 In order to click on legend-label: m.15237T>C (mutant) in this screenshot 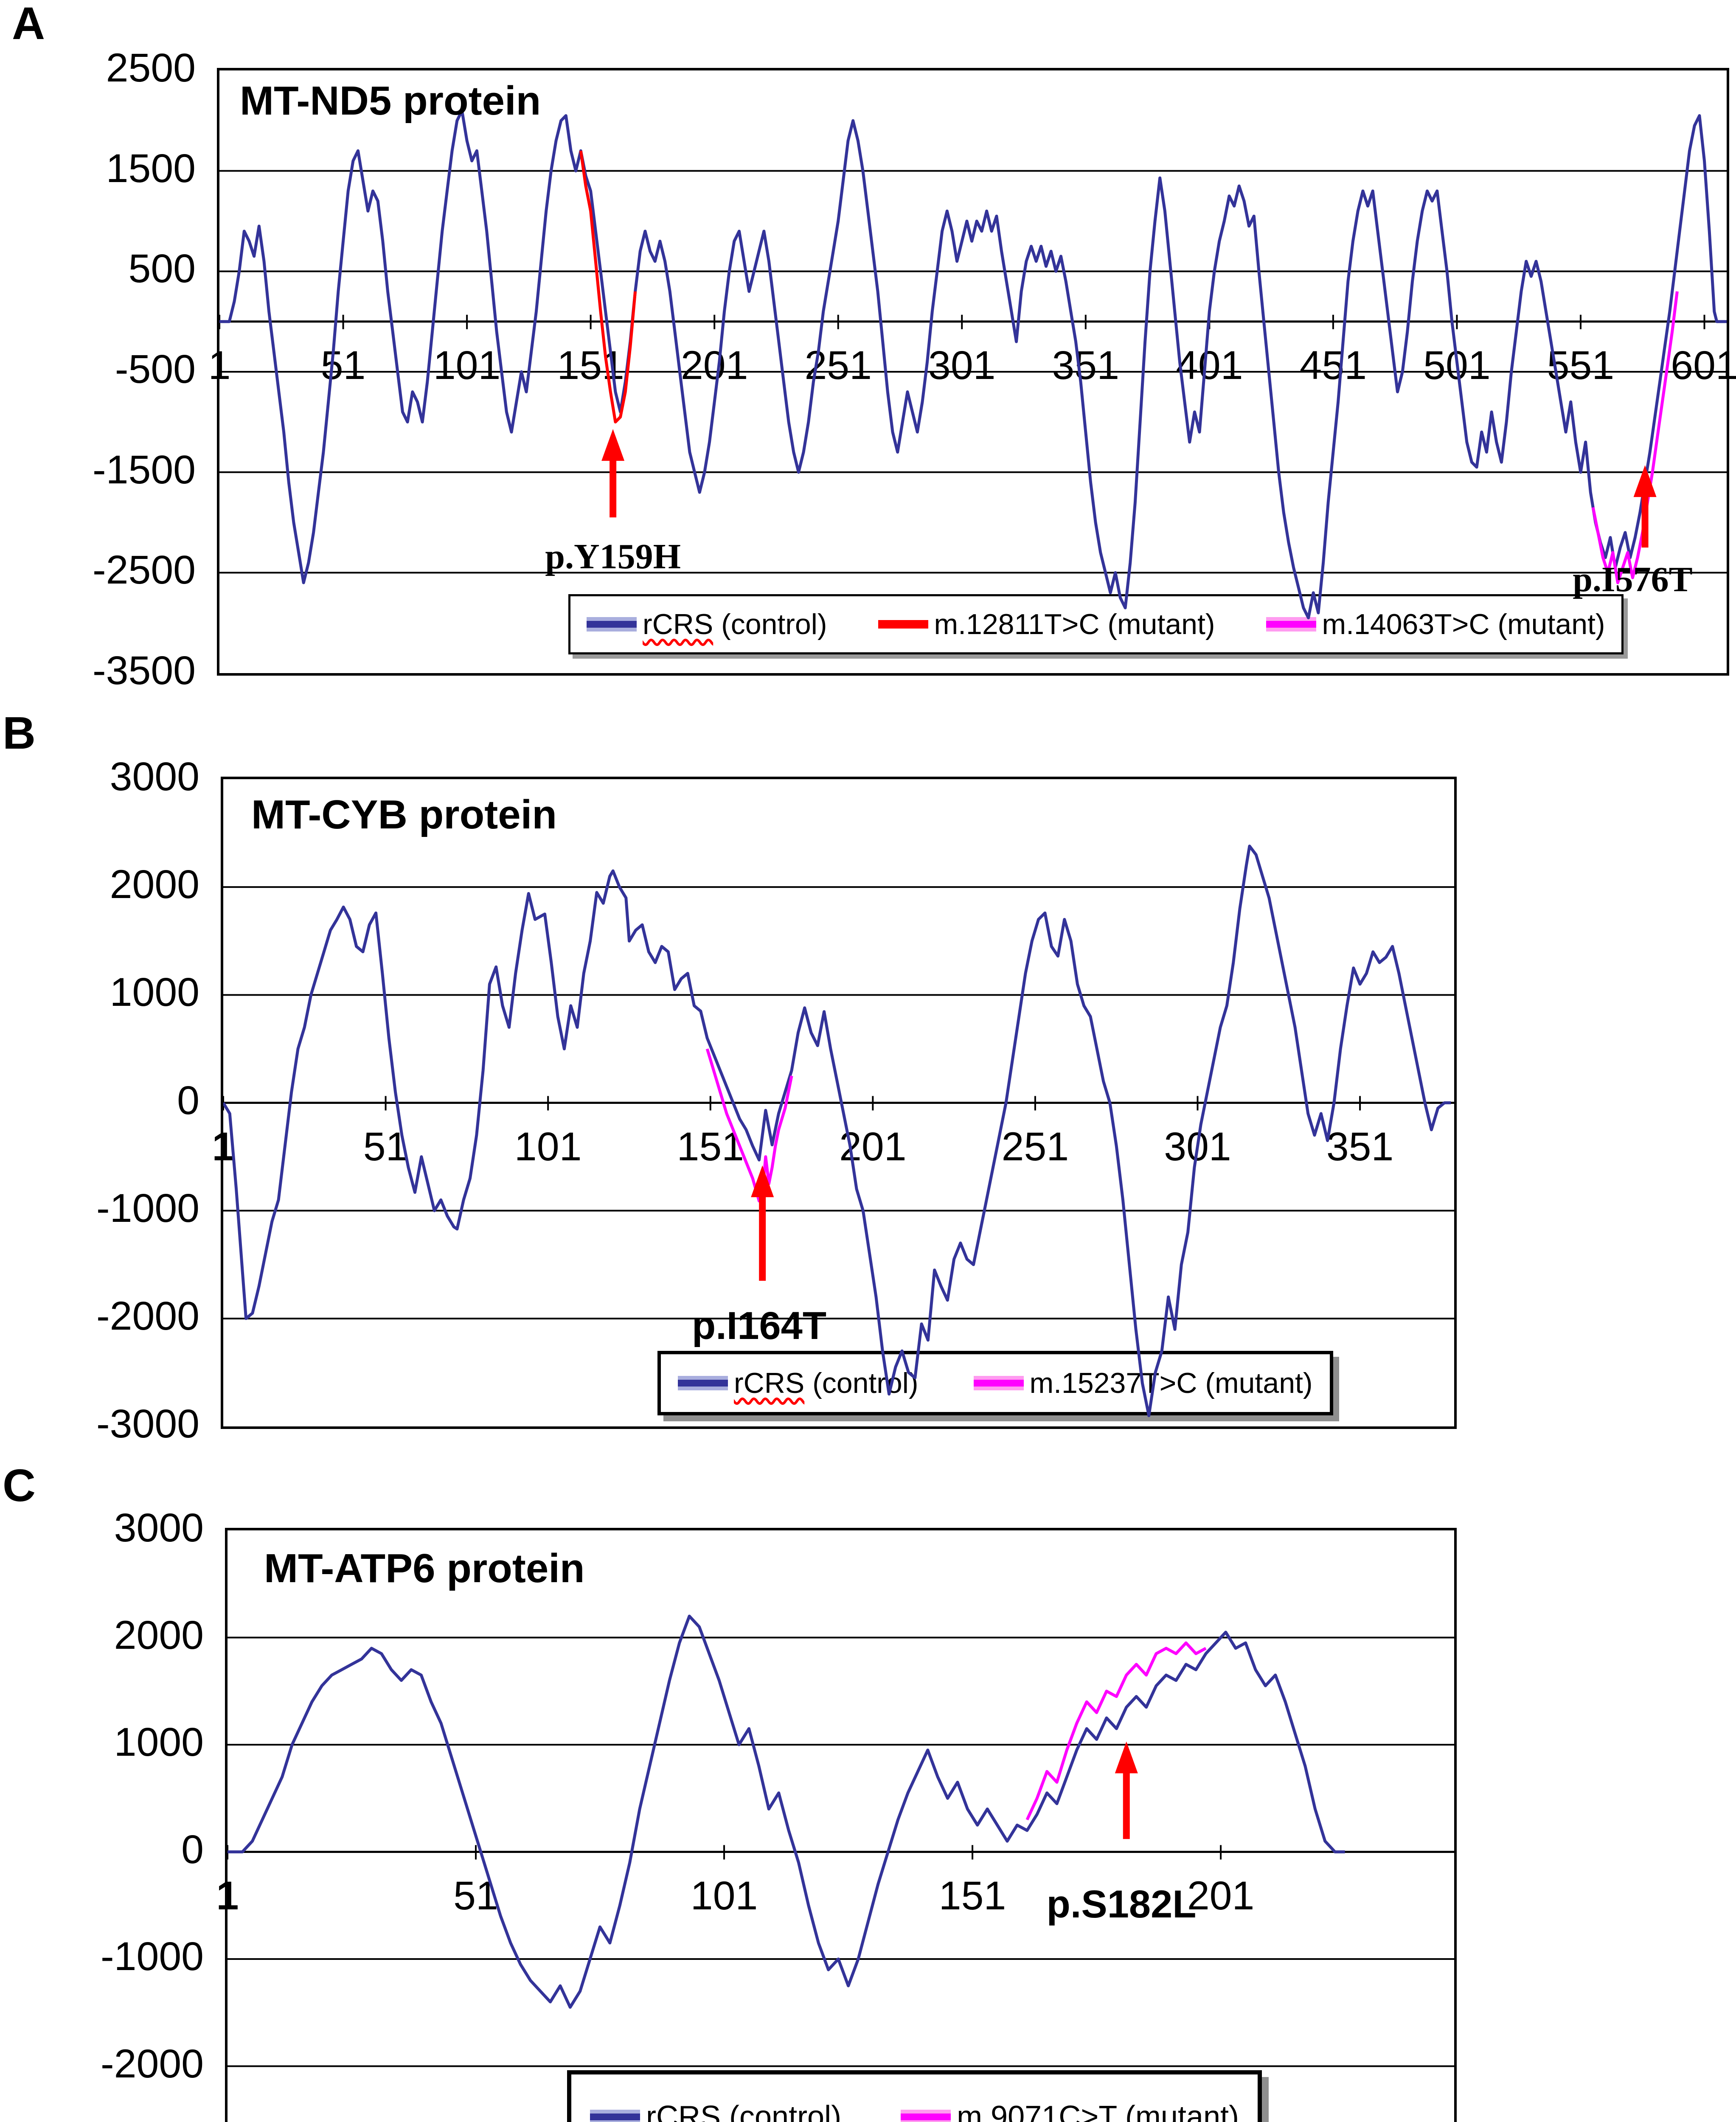, I will do `click(1171, 1383)`.